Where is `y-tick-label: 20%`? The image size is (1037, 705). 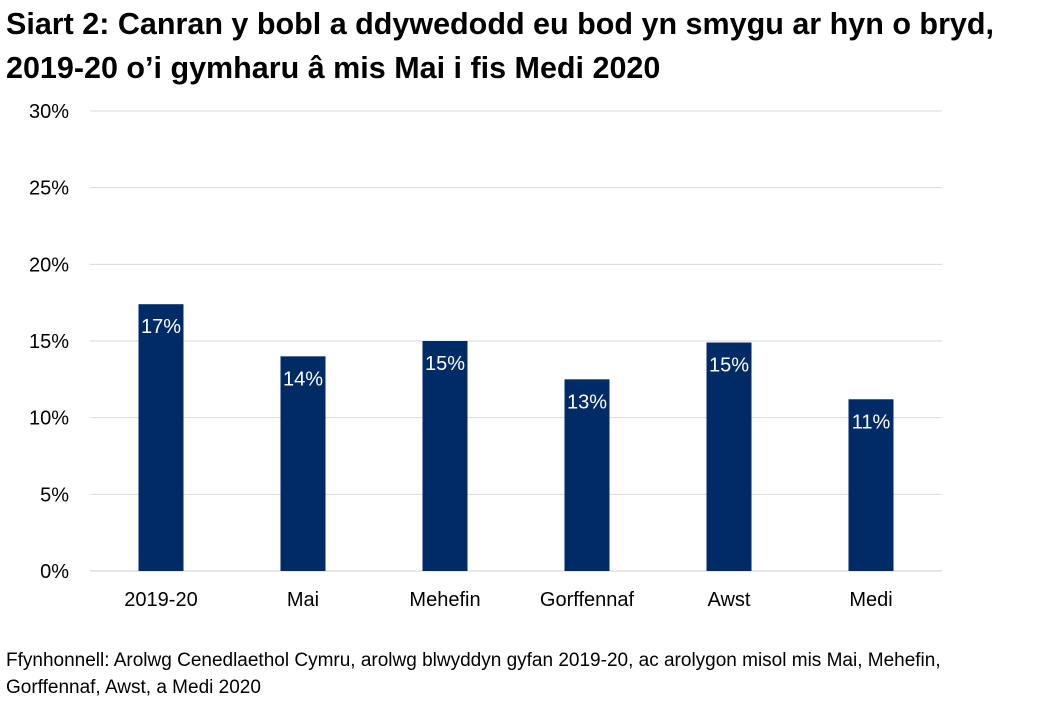 y-tick-label: 20% is located at coordinates (49, 265).